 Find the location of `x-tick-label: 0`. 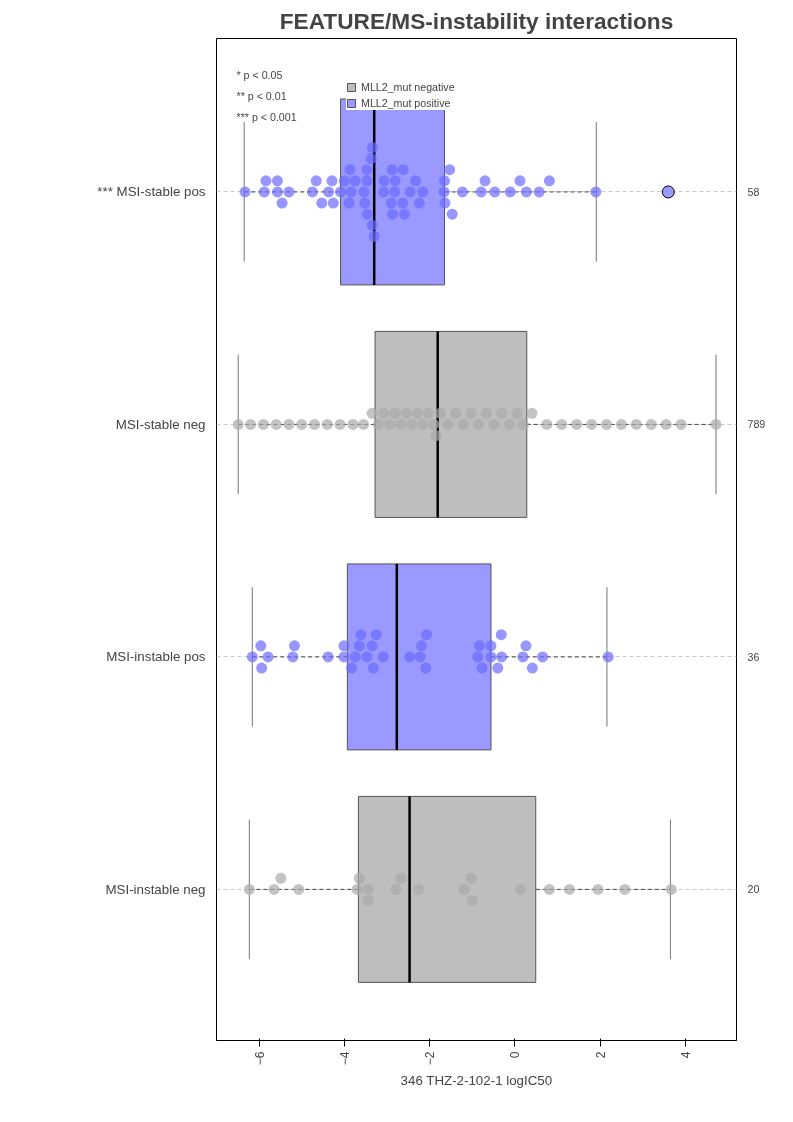

x-tick-label: 0 is located at coordinates (515, 1055).